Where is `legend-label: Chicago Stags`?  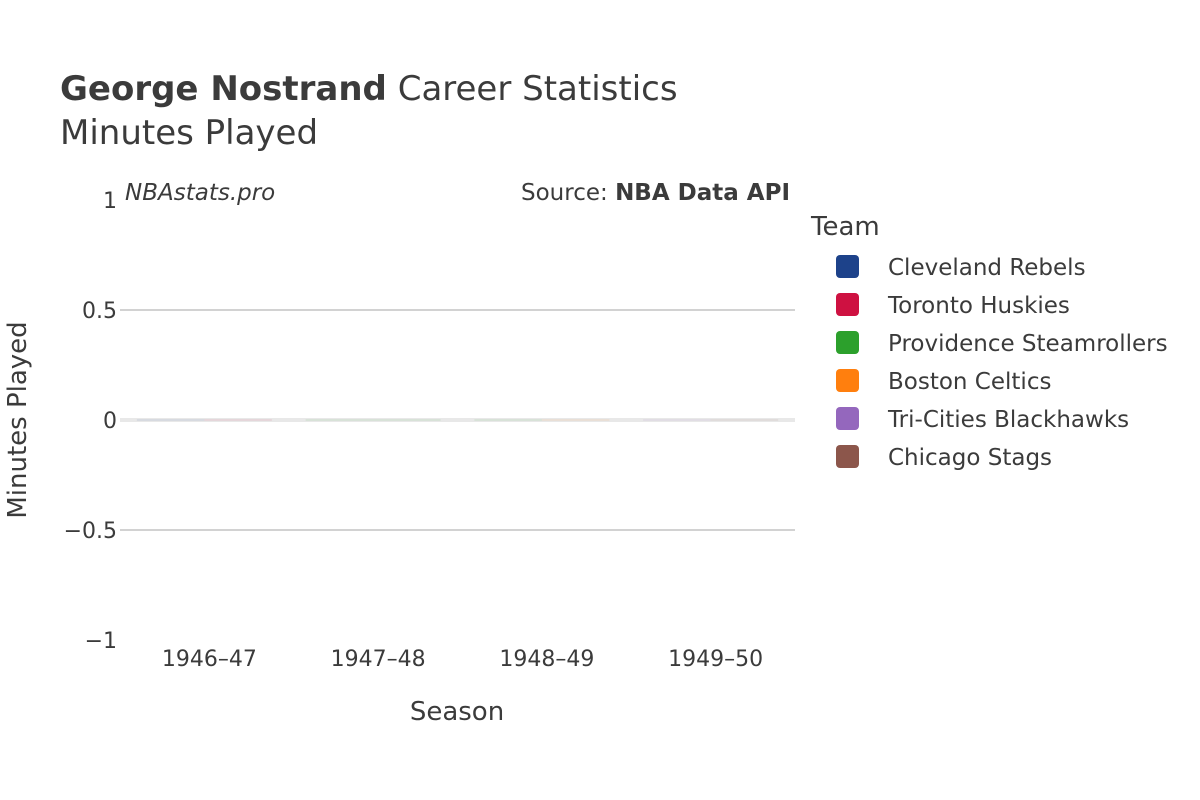 legend-label: Chicago Stags is located at coordinates (970, 458).